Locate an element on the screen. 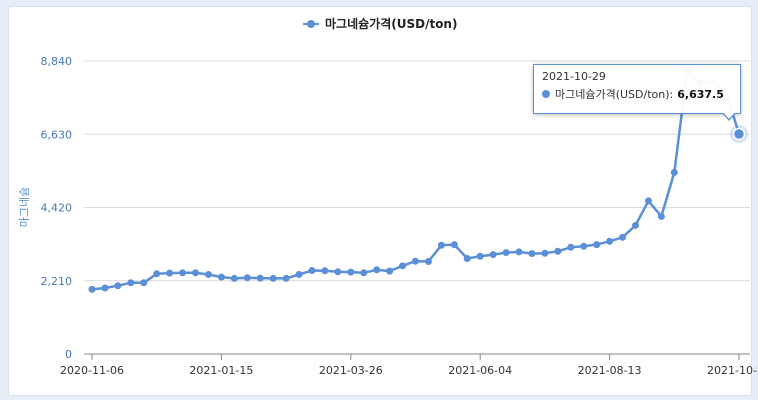 Image resolution: width=758 pixels, height=400 pixels. tooltip: 2021-10-29 마그네슘가격(USD/ton): 6,637.5 is located at coordinates (637, 89).